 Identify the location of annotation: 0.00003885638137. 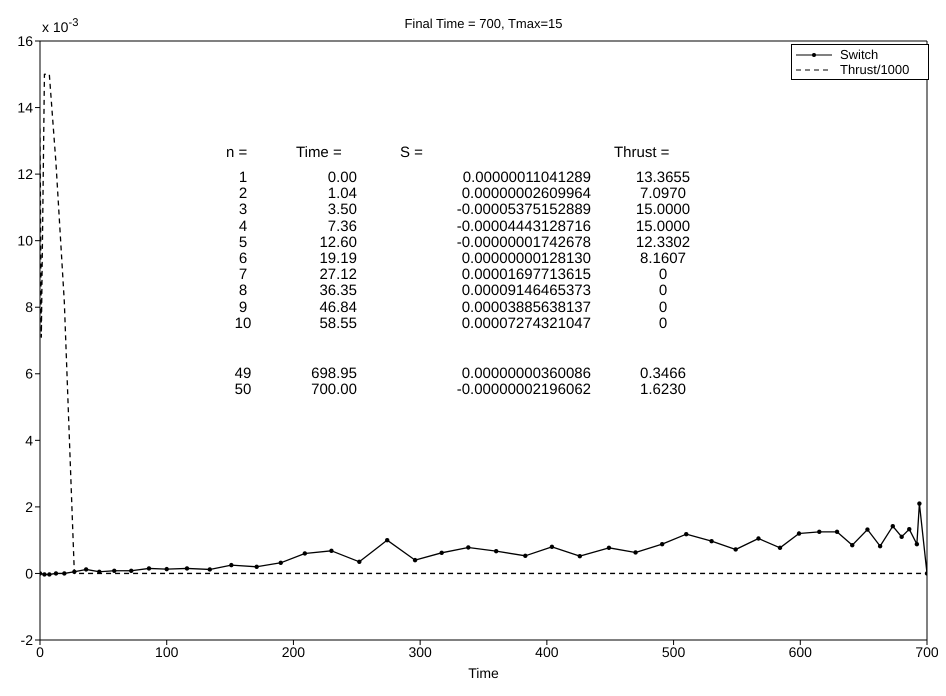
(526, 307).